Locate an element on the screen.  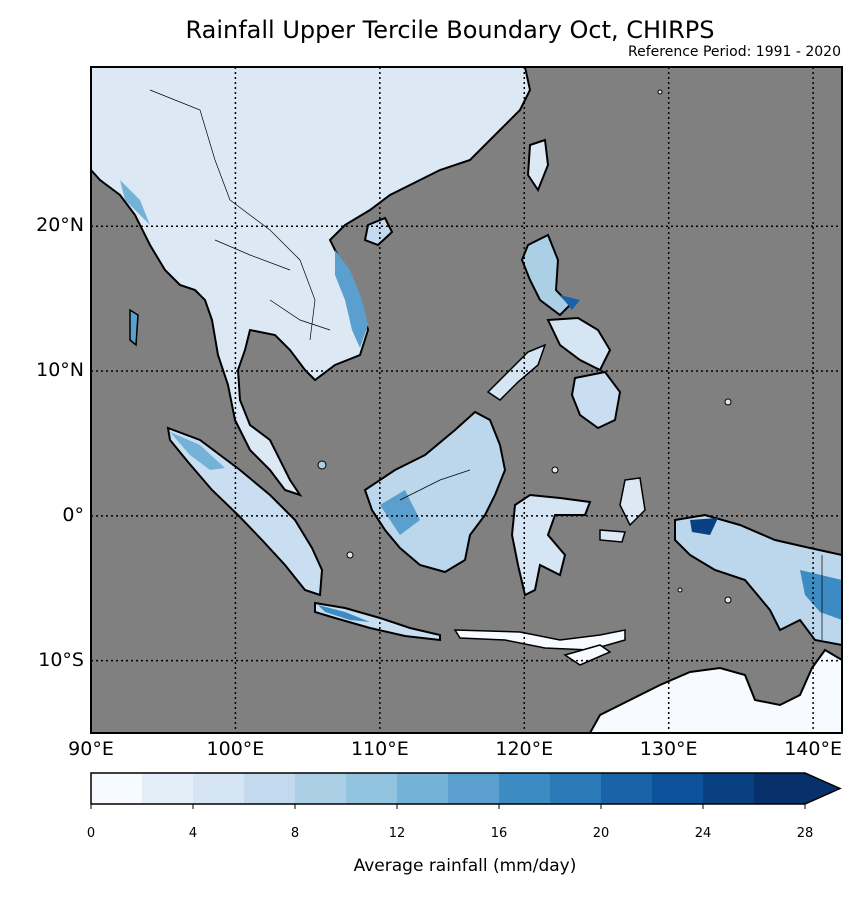
taiwan is located at coordinates (538, 165).